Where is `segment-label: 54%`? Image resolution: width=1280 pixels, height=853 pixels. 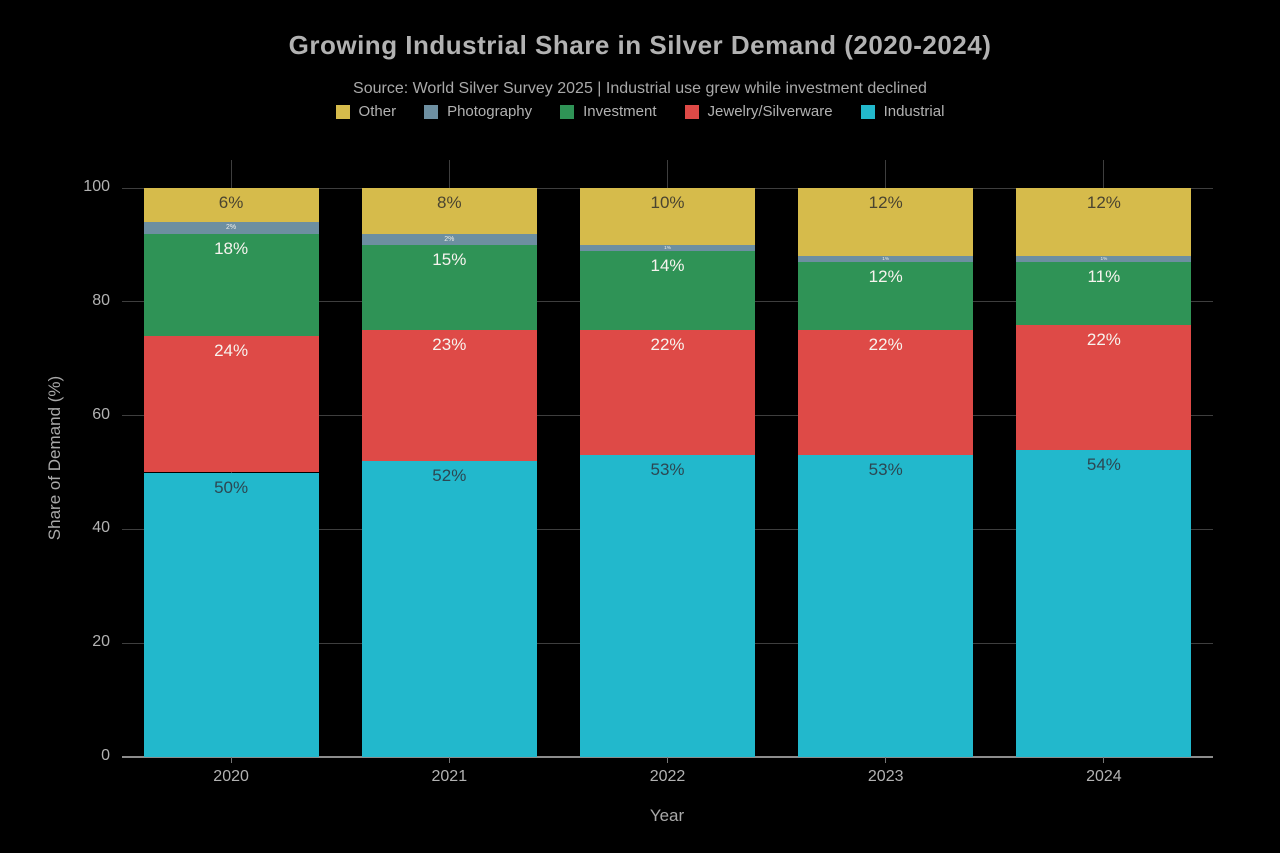
segment-label: 54% is located at coordinates (1103, 464).